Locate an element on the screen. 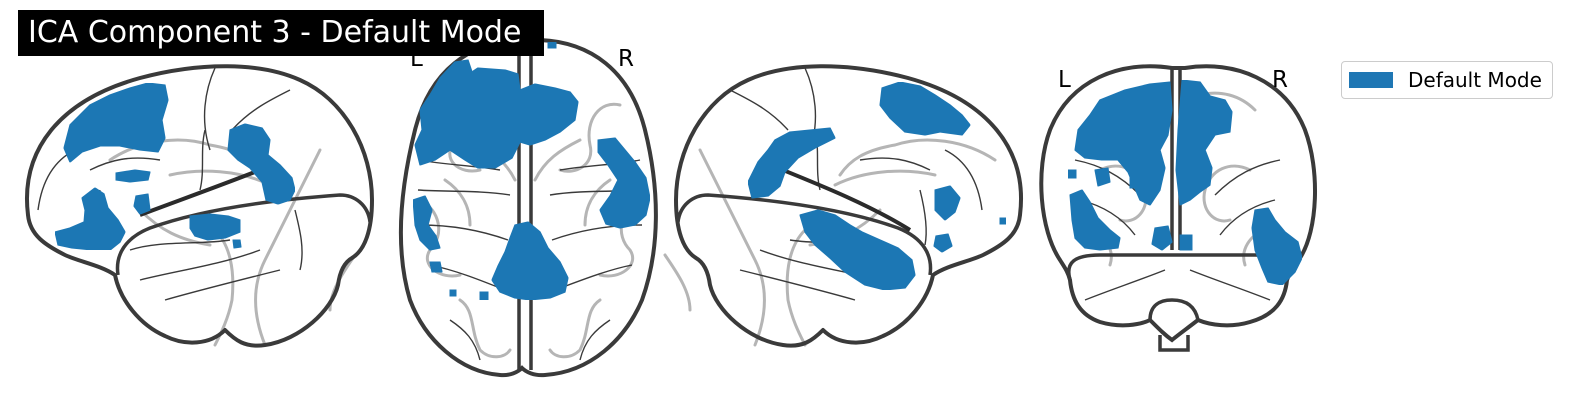  axial-activation is located at coordinates (531, 171).